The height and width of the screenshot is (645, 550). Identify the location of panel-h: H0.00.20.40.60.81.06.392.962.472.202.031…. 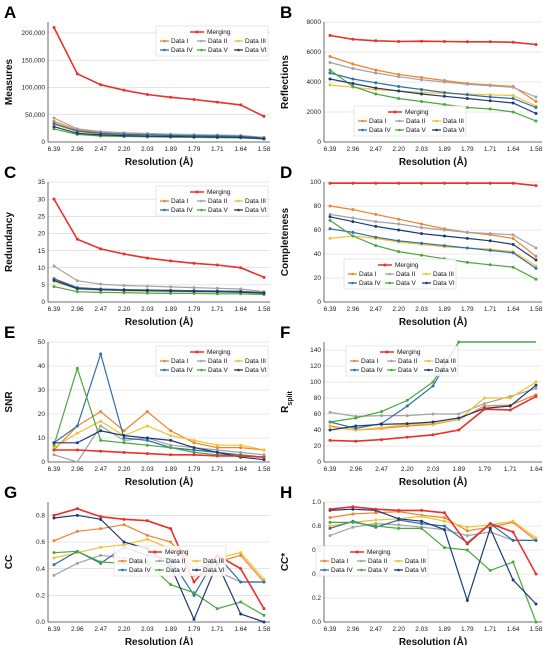
(411, 564).